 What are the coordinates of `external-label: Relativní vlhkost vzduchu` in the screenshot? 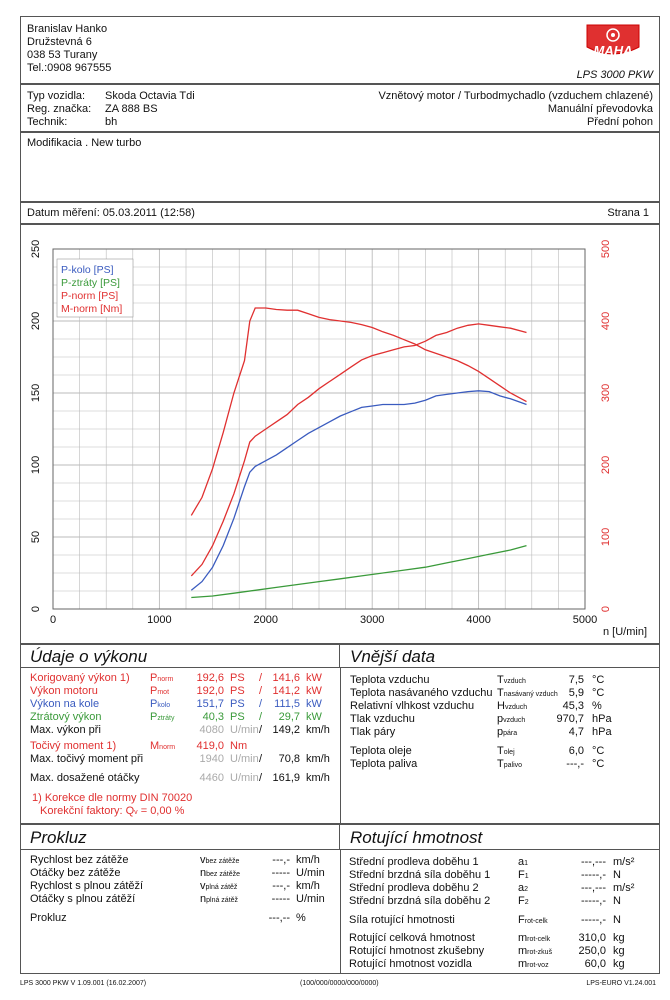 It's located at (412, 706).